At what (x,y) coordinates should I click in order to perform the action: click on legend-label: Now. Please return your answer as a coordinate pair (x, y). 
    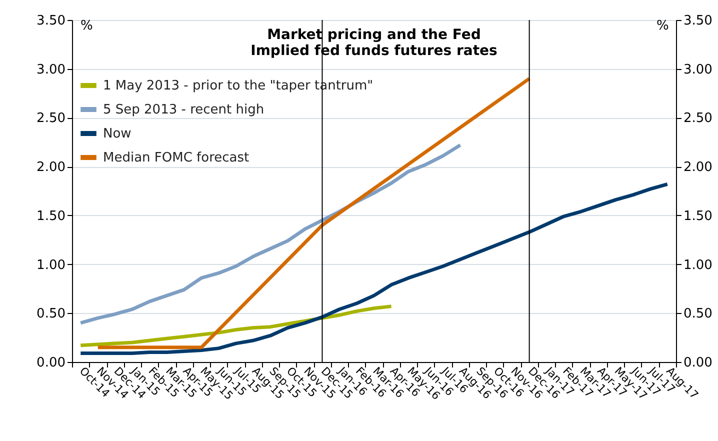
    Looking at the image, I should click on (117, 134).